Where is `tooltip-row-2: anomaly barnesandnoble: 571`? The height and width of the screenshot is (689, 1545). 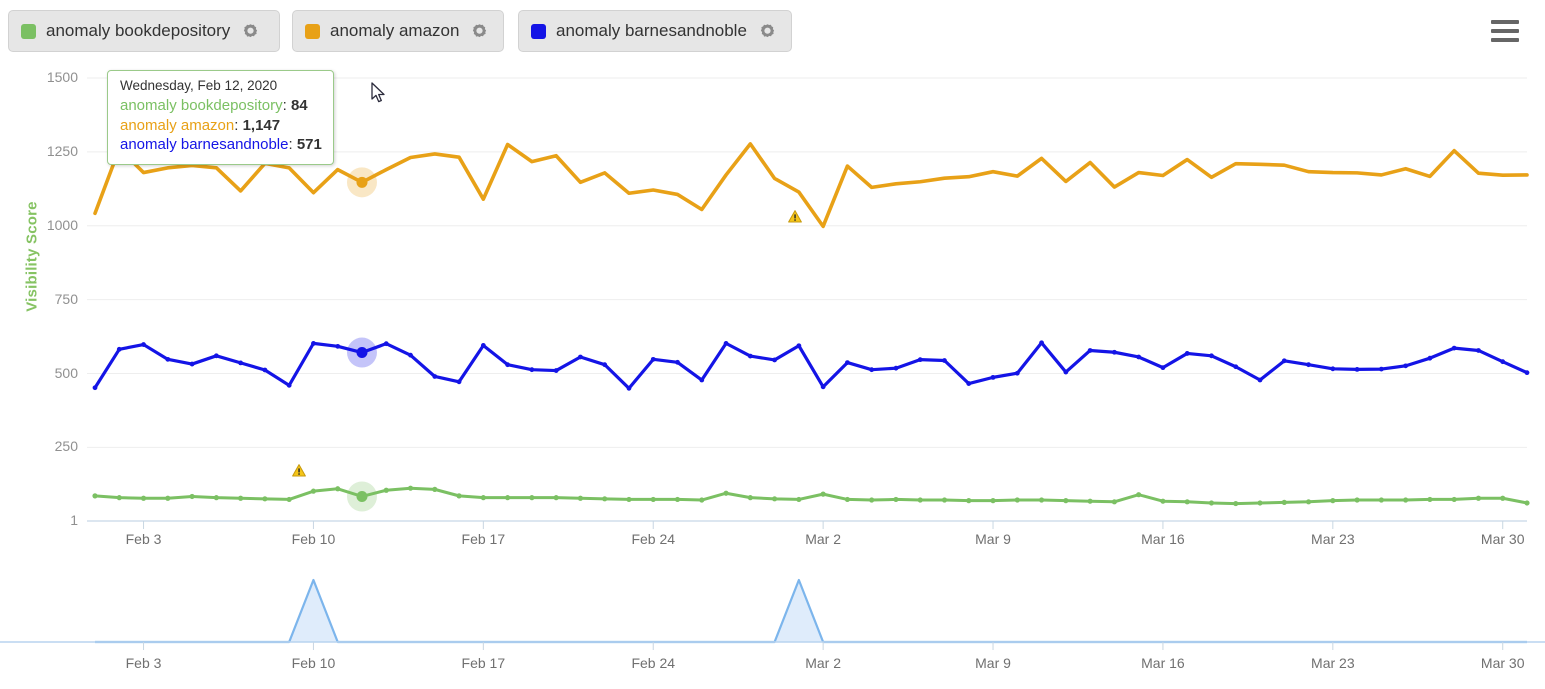 tooltip-row-2: anomaly barnesandnoble: 571 is located at coordinates (221, 145).